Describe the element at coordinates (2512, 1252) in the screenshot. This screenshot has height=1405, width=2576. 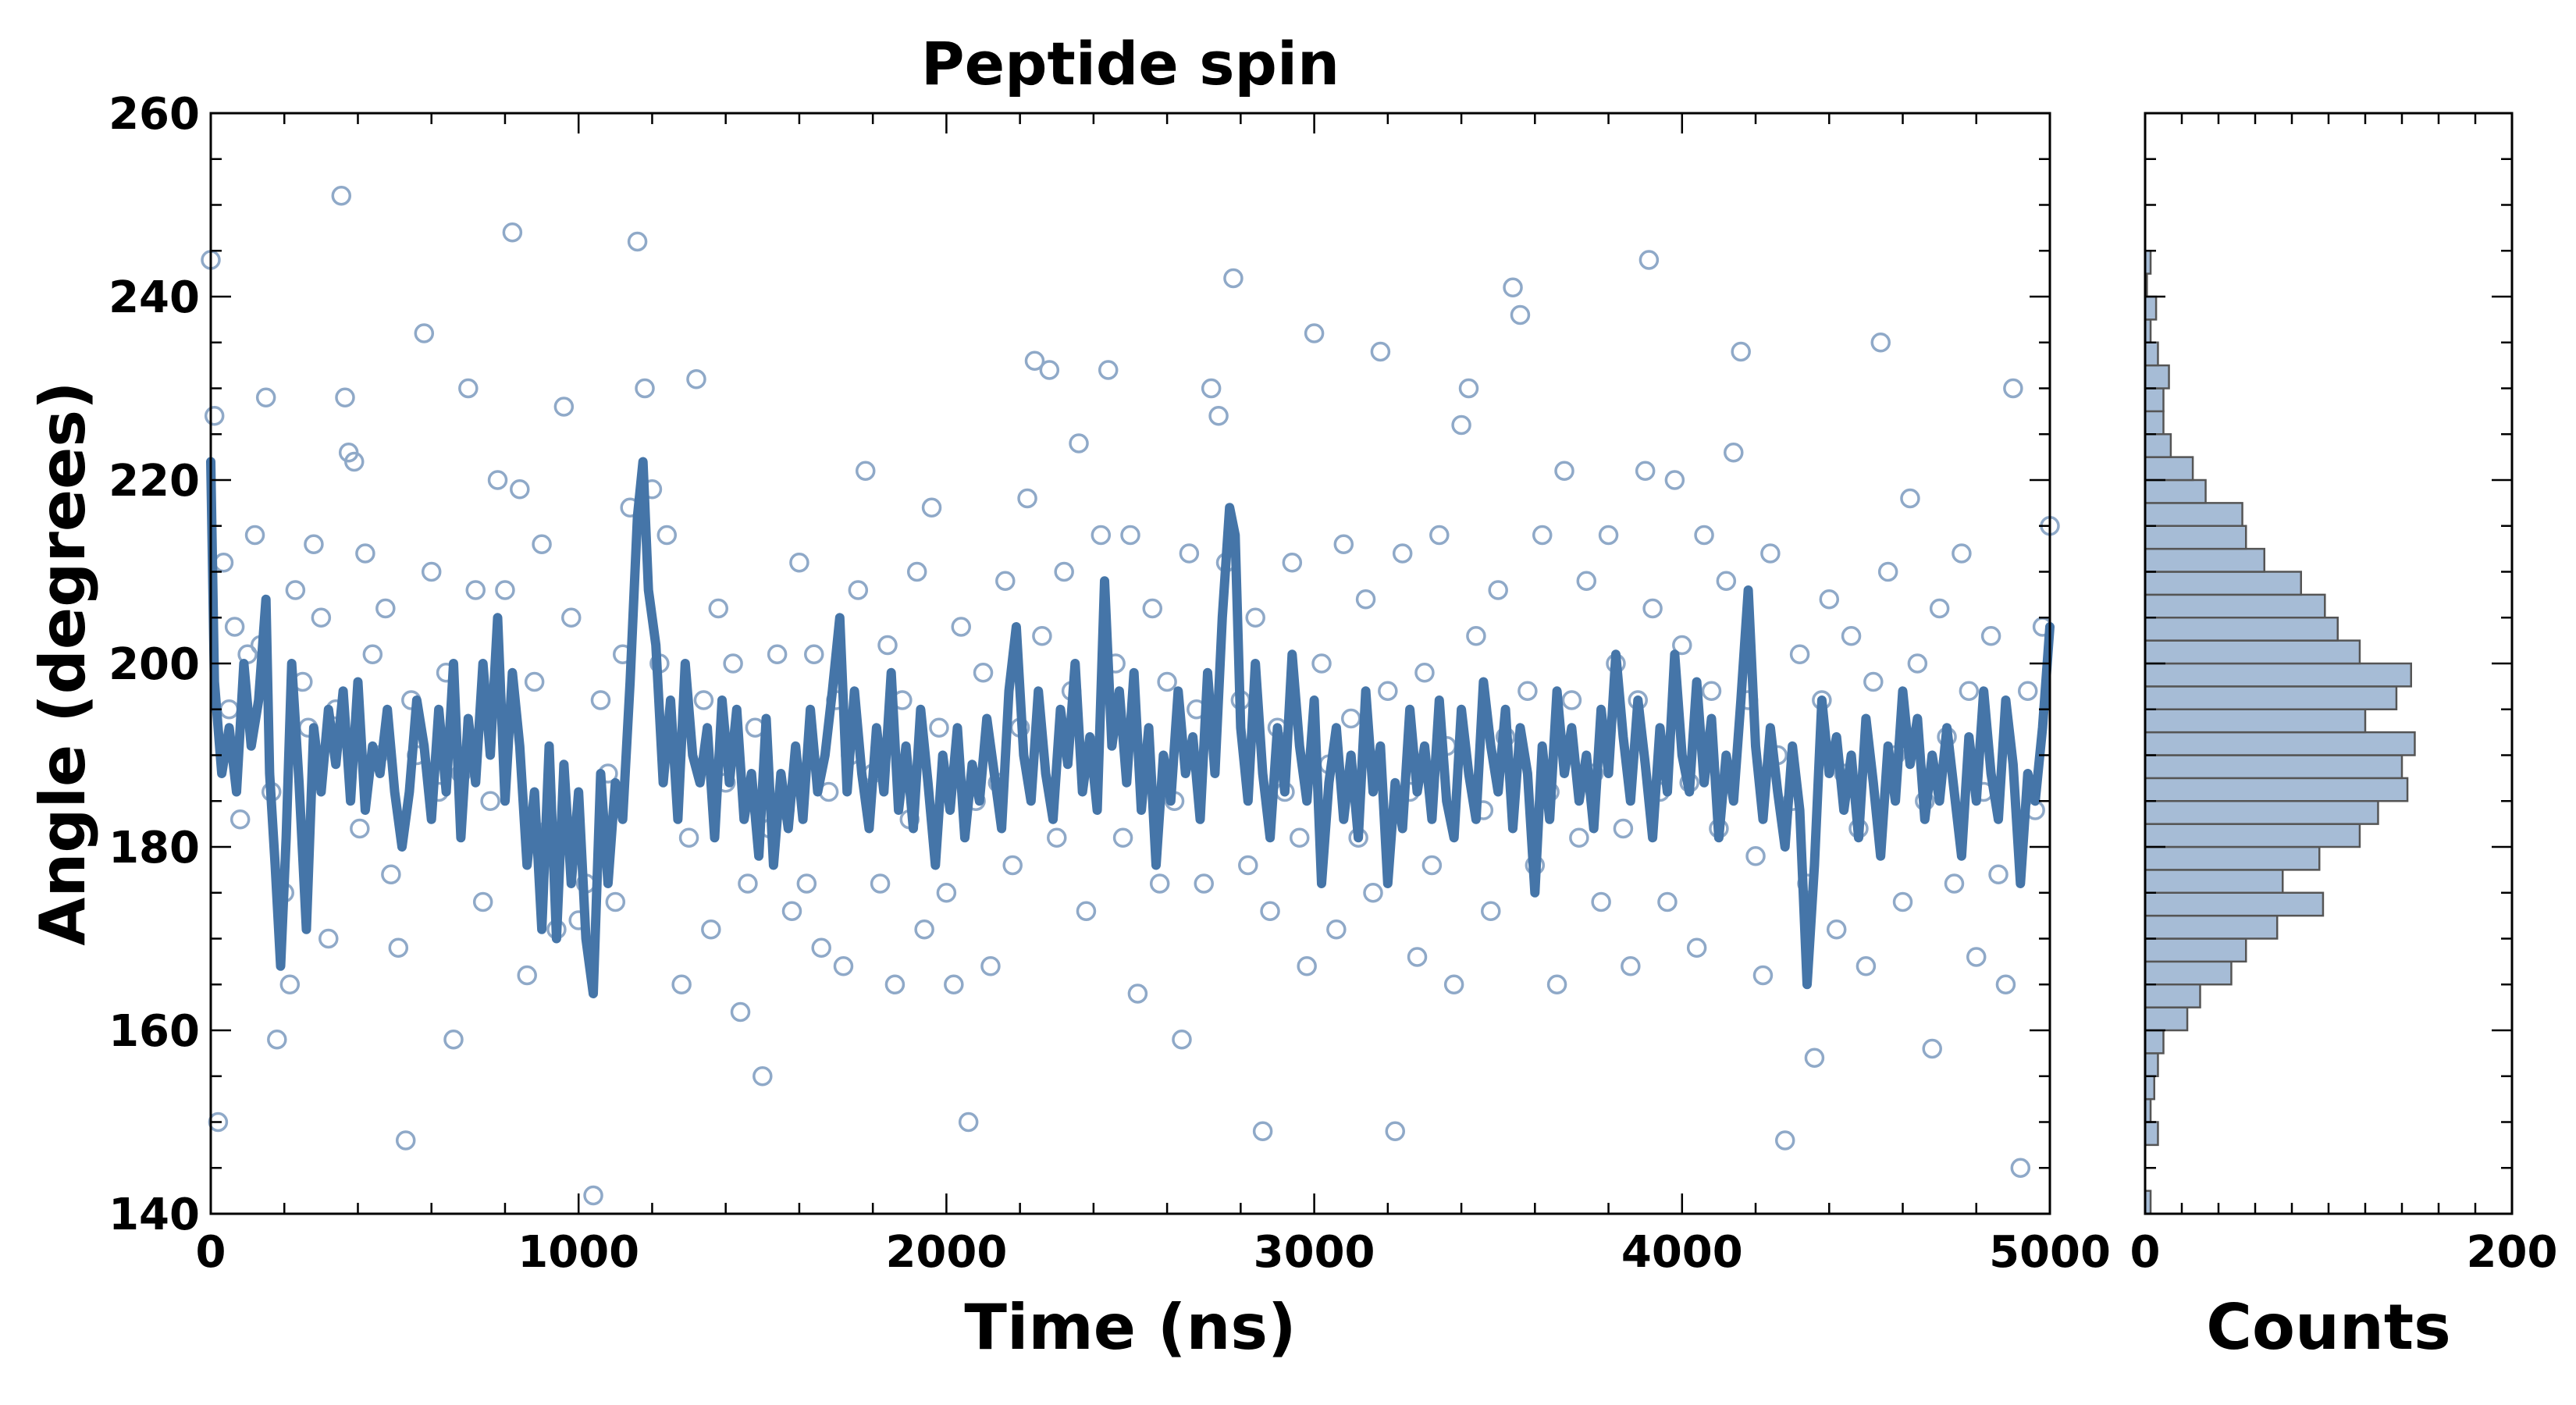
I see `histogram-x-tick-label: 200` at that location.